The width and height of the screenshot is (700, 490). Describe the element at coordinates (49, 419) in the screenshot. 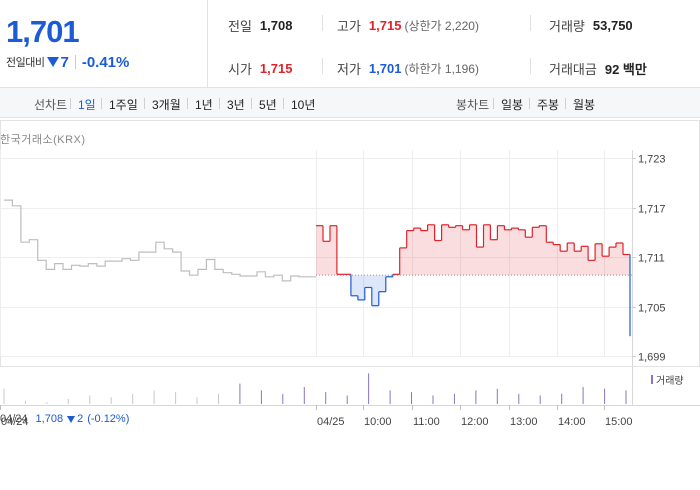

I see `prev-day-price: 1,708` at that location.